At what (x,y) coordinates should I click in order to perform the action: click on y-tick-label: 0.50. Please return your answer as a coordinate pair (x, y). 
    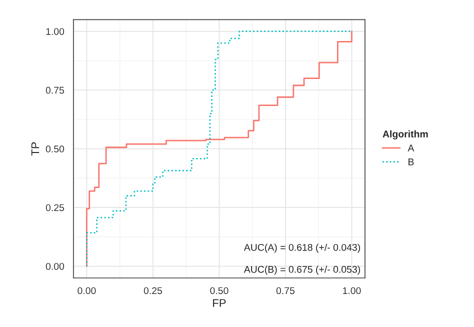
    Looking at the image, I should click on (55, 149).